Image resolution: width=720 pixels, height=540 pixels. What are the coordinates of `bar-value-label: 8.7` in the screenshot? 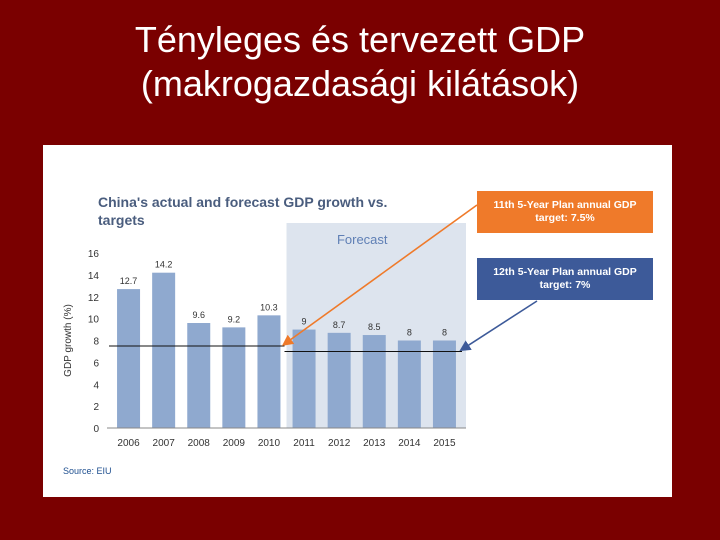 It's located at (339, 325).